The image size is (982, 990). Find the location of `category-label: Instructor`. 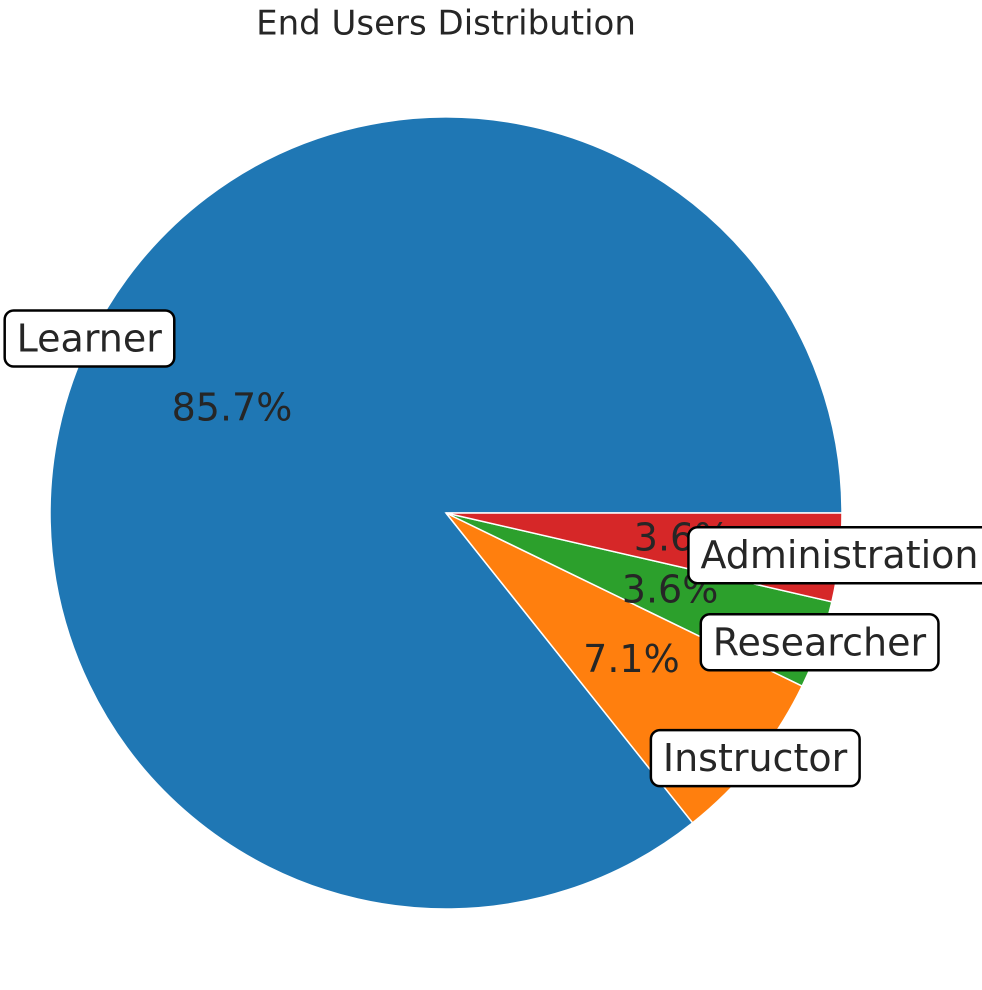

category-label: Instructor is located at coordinates (755, 758).